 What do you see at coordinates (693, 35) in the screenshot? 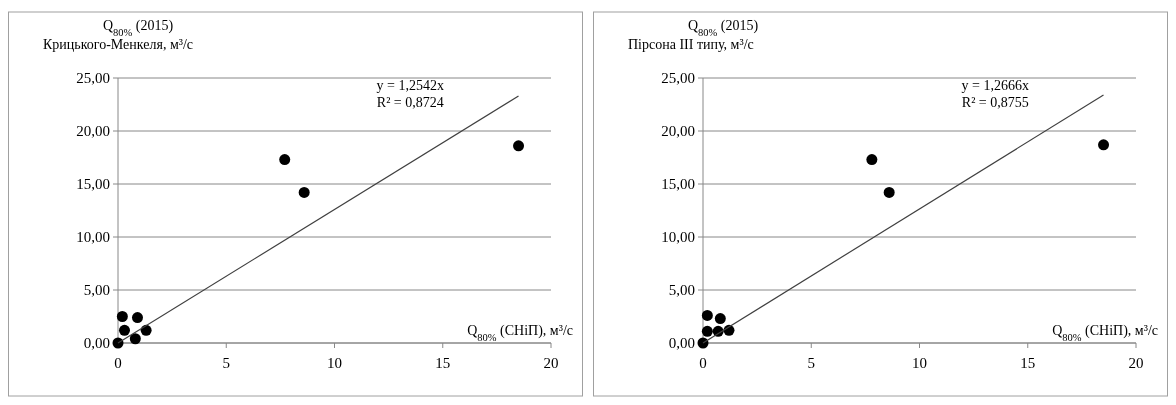
I see `y-axis-title: Q$_{80%}$ (2015) Пірсона ІІІ типу, м³/с` at bounding box center [693, 35].